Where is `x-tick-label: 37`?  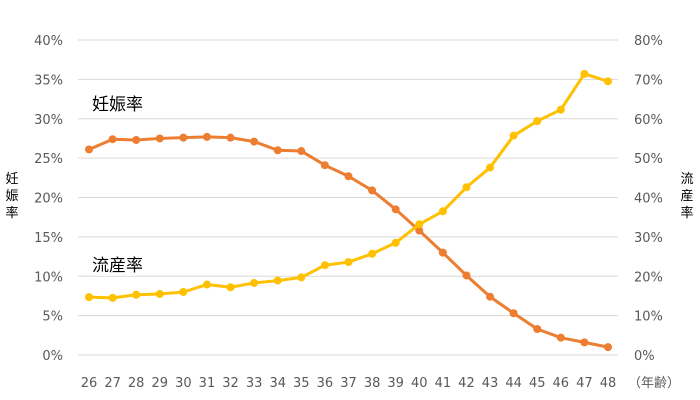 x-tick-label: 37 is located at coordinates (348, 383).